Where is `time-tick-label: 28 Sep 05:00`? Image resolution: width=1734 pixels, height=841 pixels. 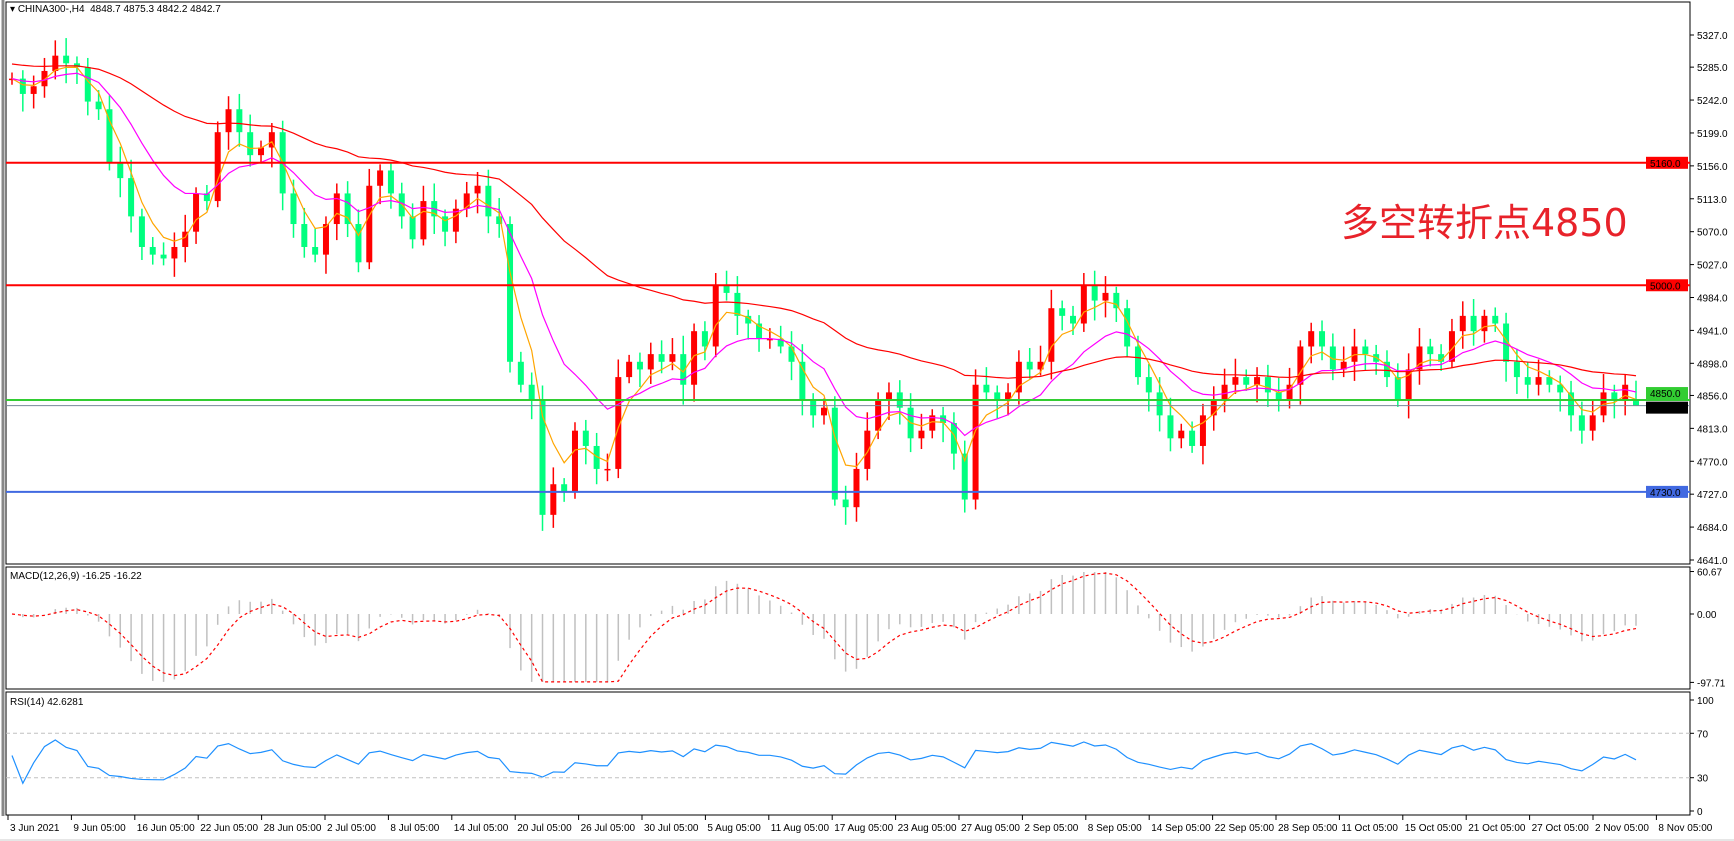 time-tick-label: 28 Sep 05:00 is located at coordinates (1308, 828).